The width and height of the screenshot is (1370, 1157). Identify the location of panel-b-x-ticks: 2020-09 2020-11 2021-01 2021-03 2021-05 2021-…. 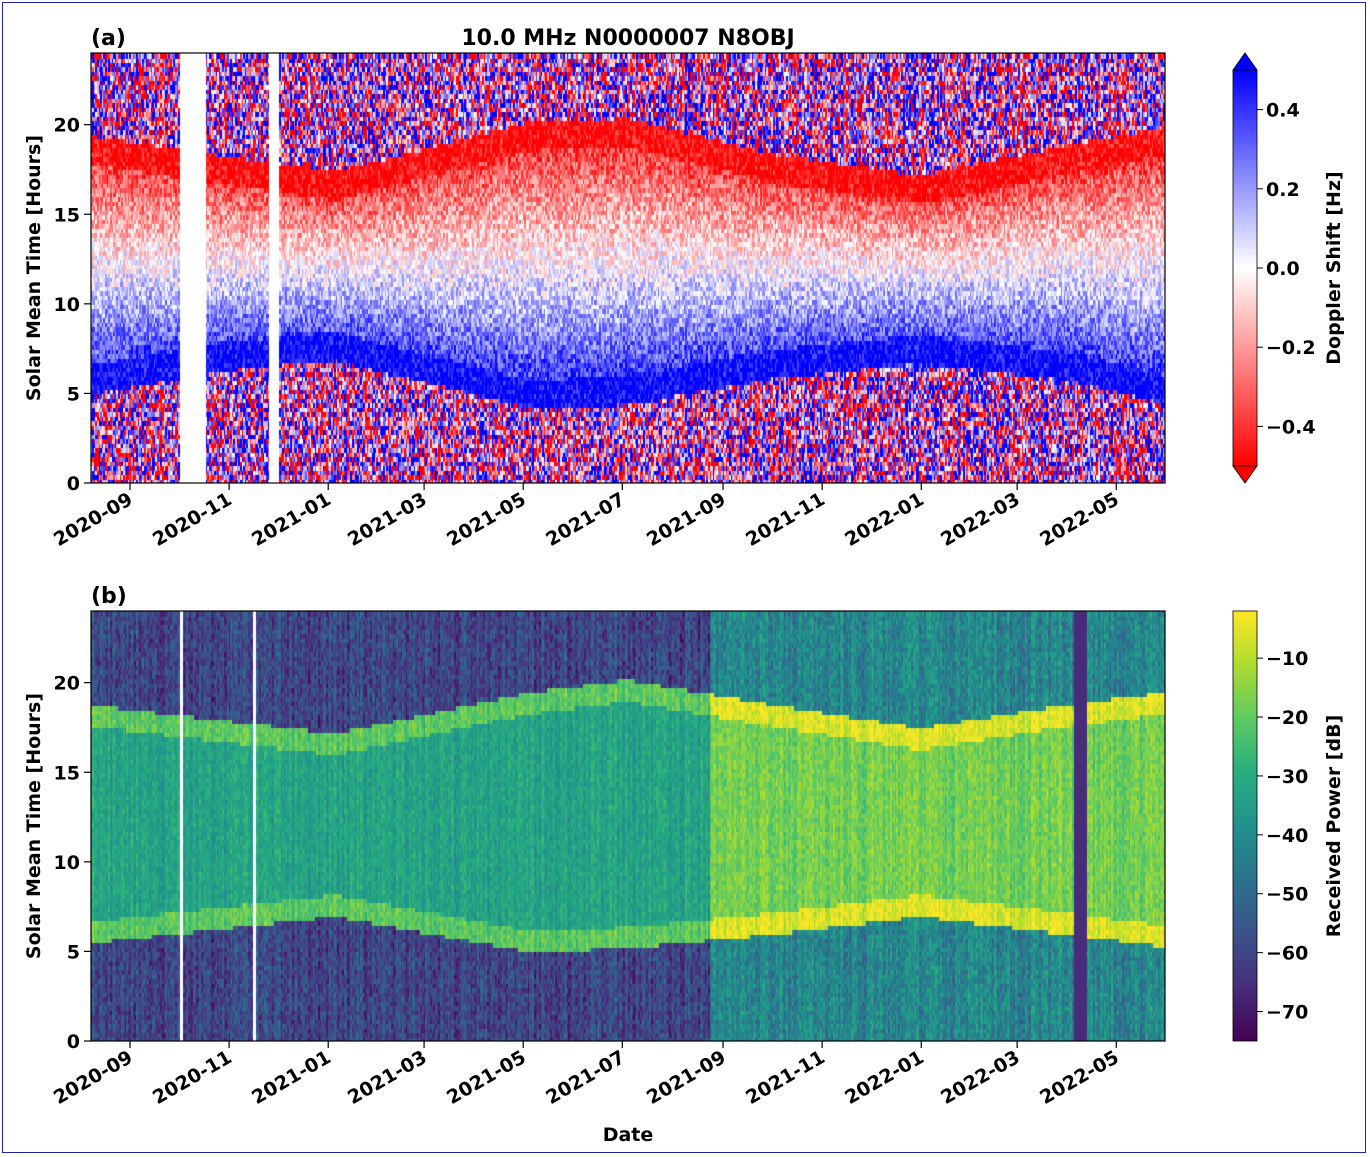
(586, 1075).